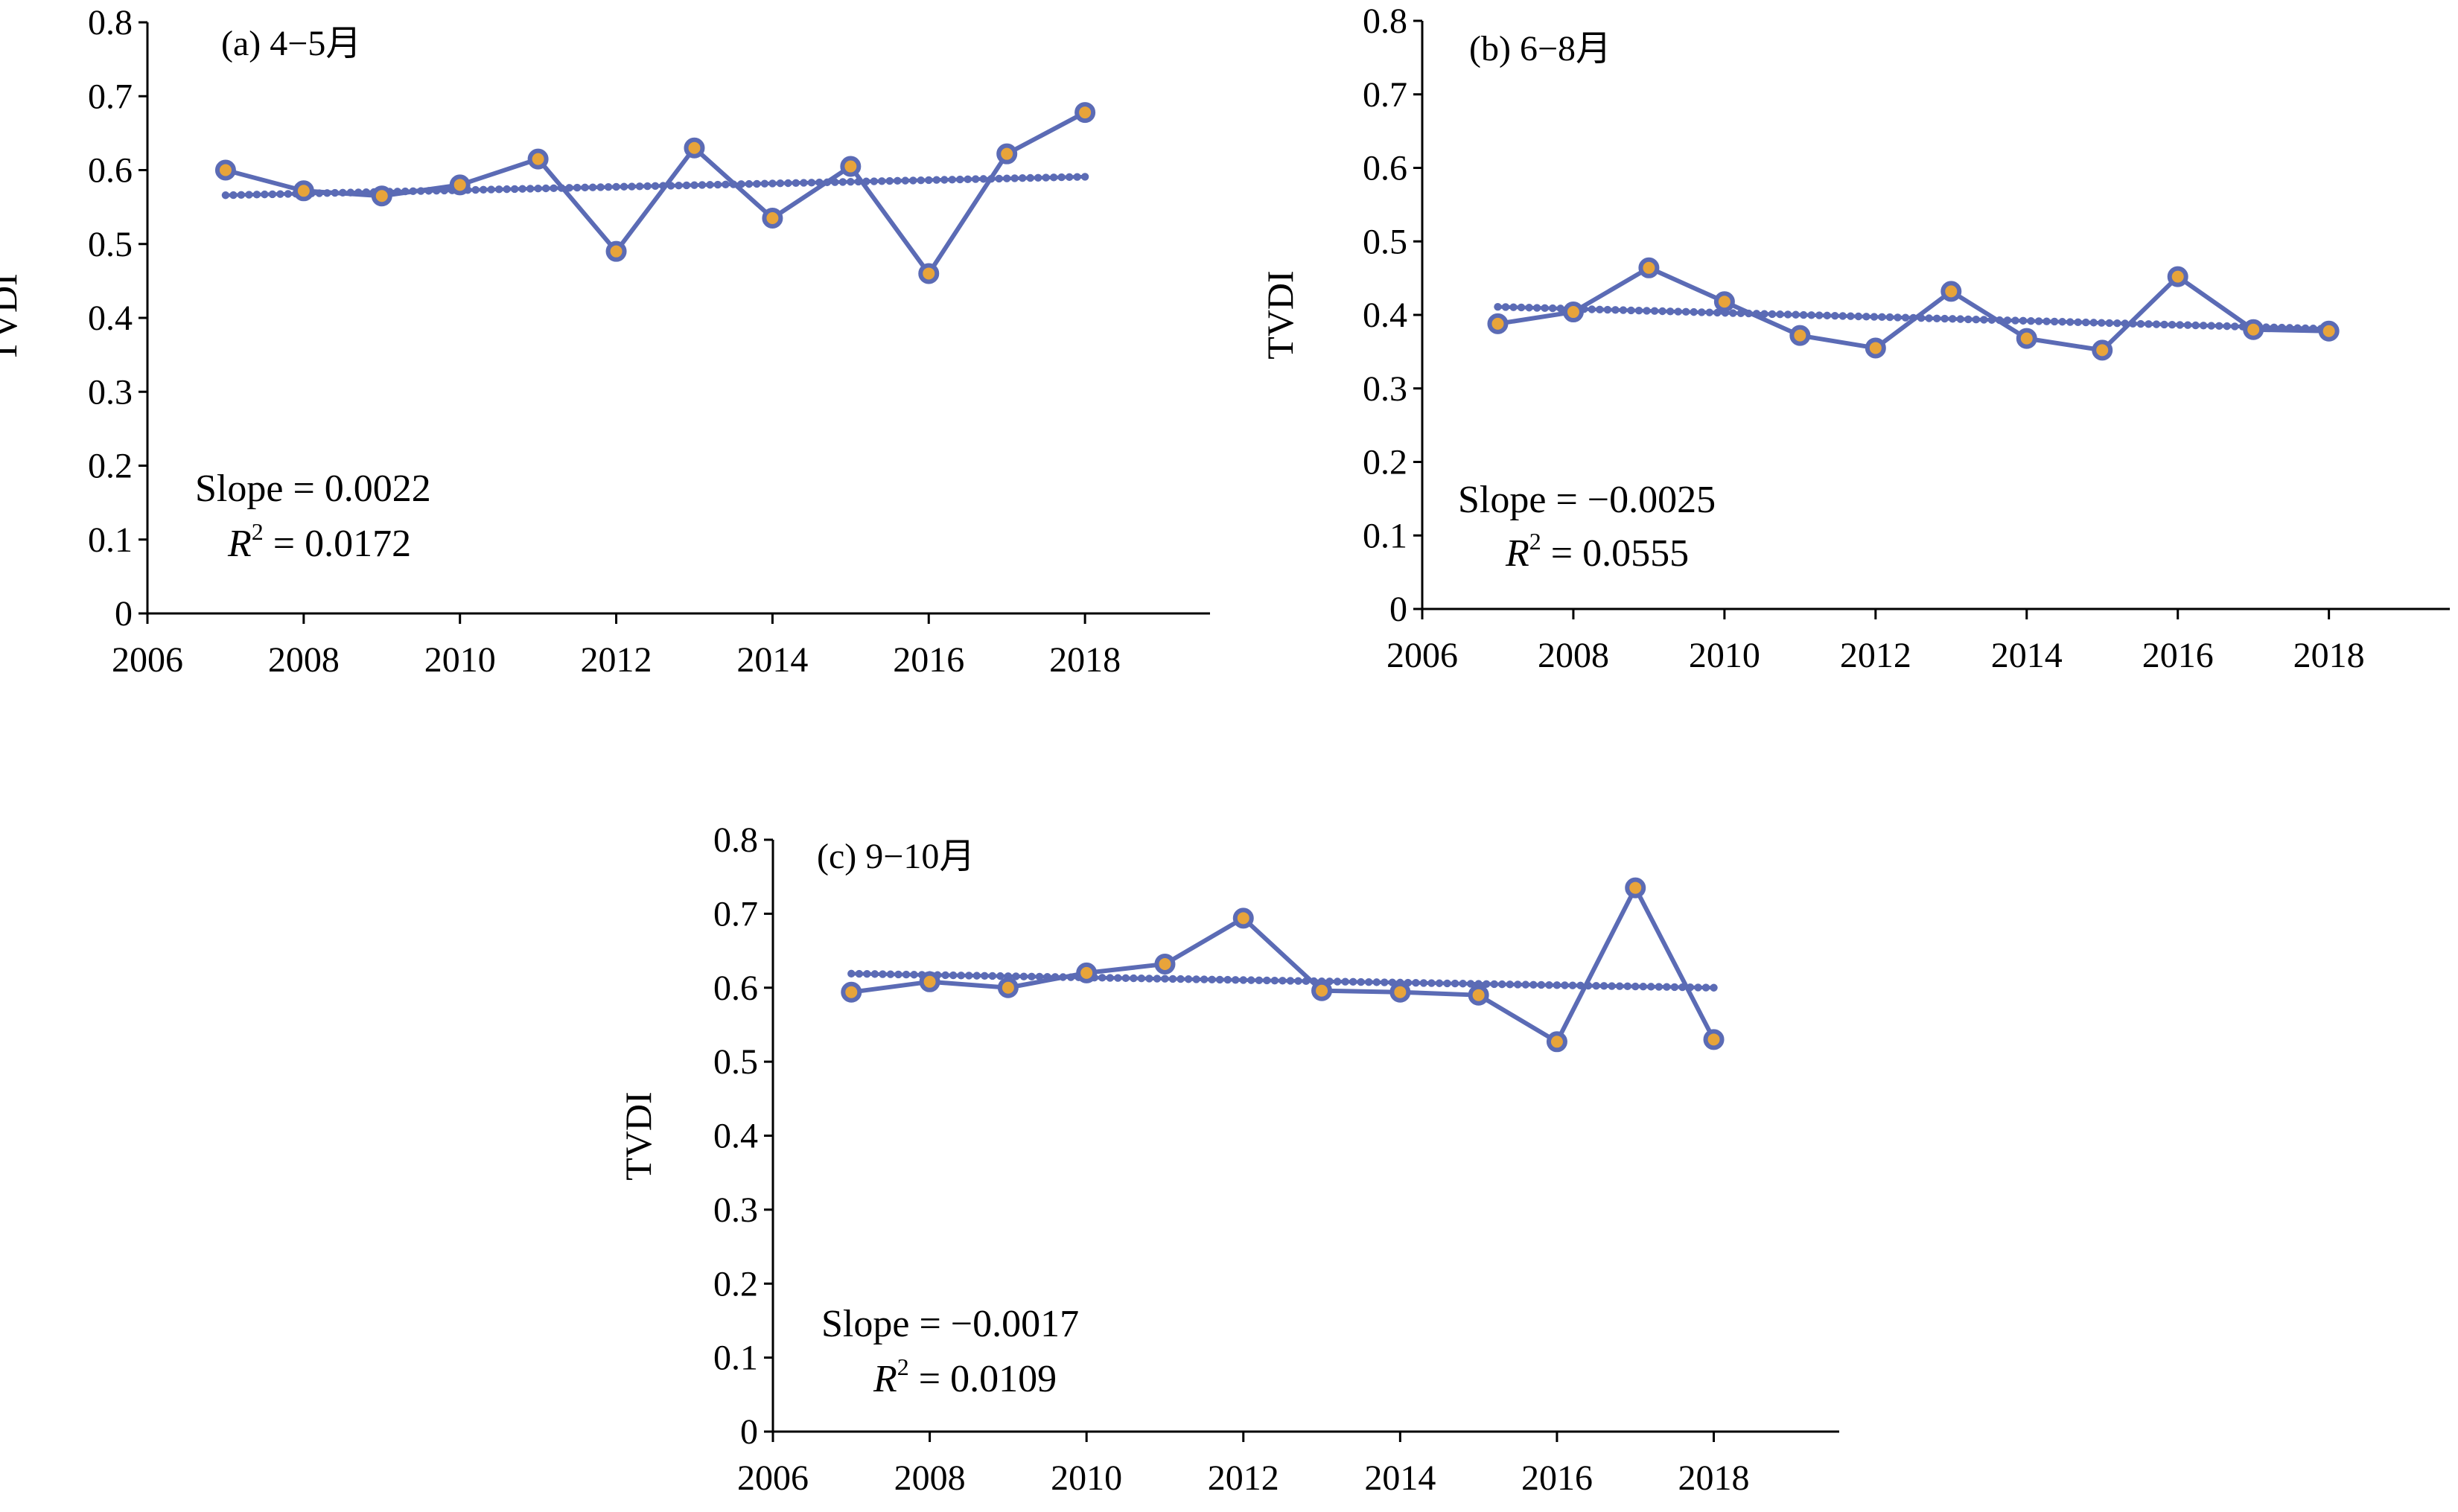  Describe the element at coordinates (1385, 315) in the screenshot. I see `y-tick-label: 0.4` at that location.